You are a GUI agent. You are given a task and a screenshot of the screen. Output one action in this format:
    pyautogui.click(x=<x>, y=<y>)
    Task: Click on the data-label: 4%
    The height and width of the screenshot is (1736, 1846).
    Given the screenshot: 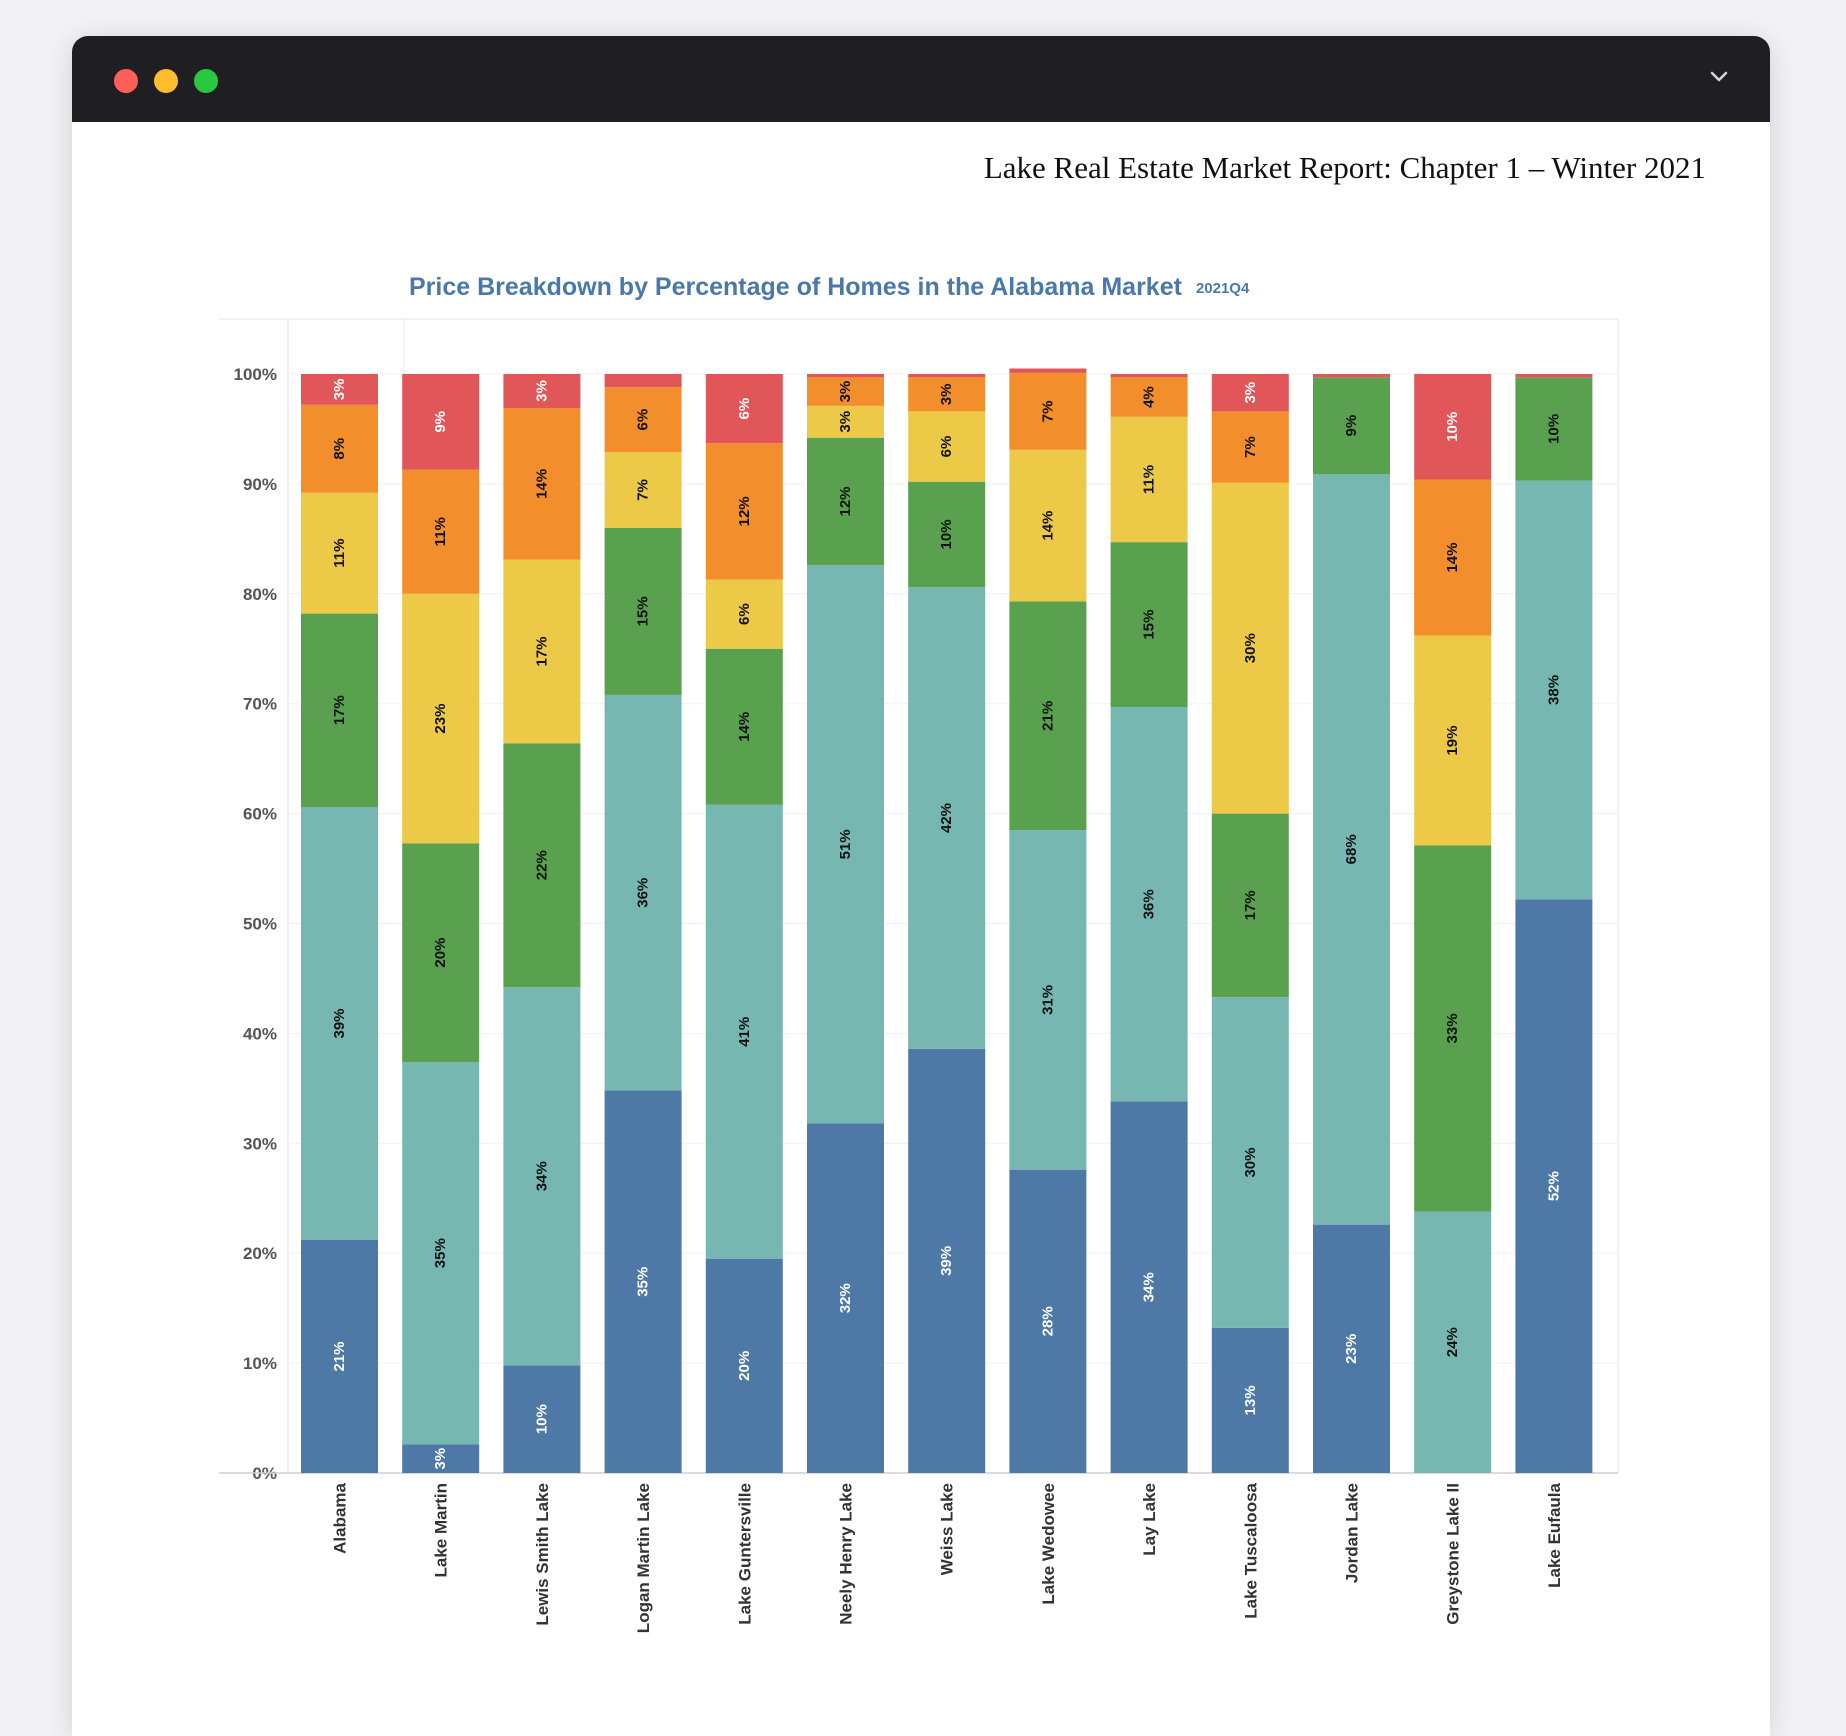 What is the action you would take?
    pyautogui.click(x=1149, y=397)
    